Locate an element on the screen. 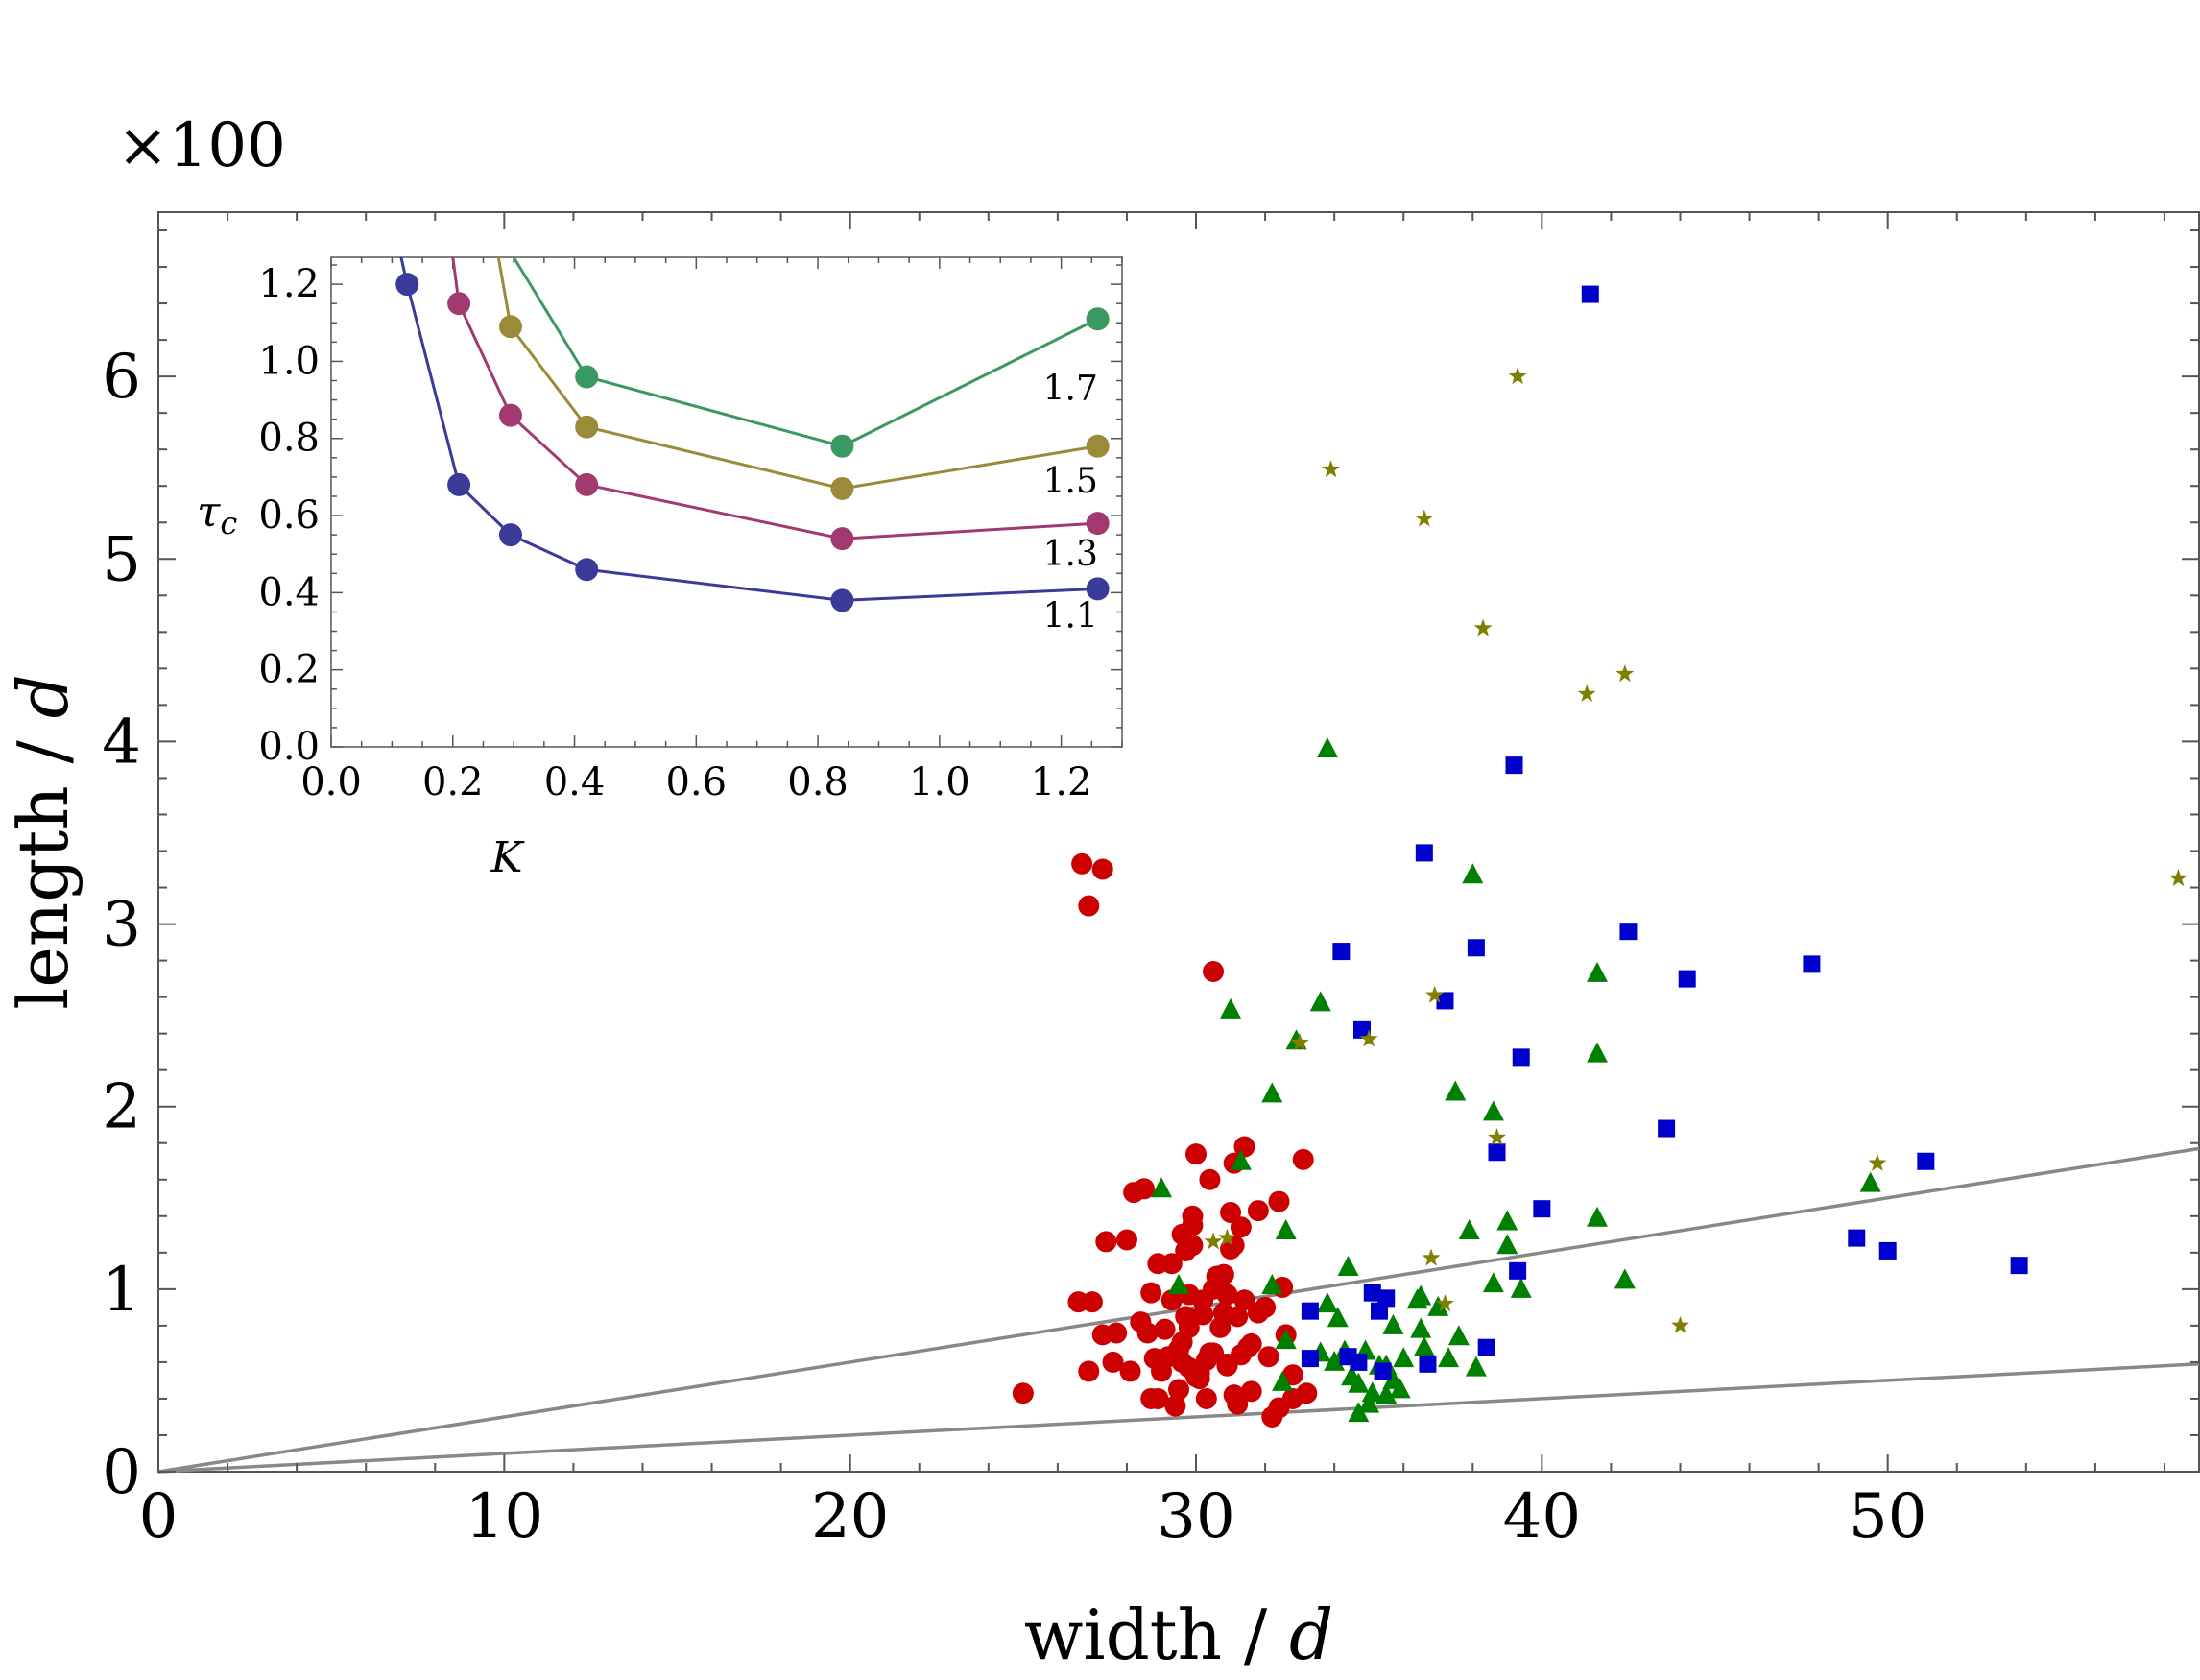 The width and height of the screenshot is (2200, 1680). inset-x-tick-labels: 0.0 0.2 0.4 0.6 0.8 1.0 1.2 is located at coordinates (695, 782).